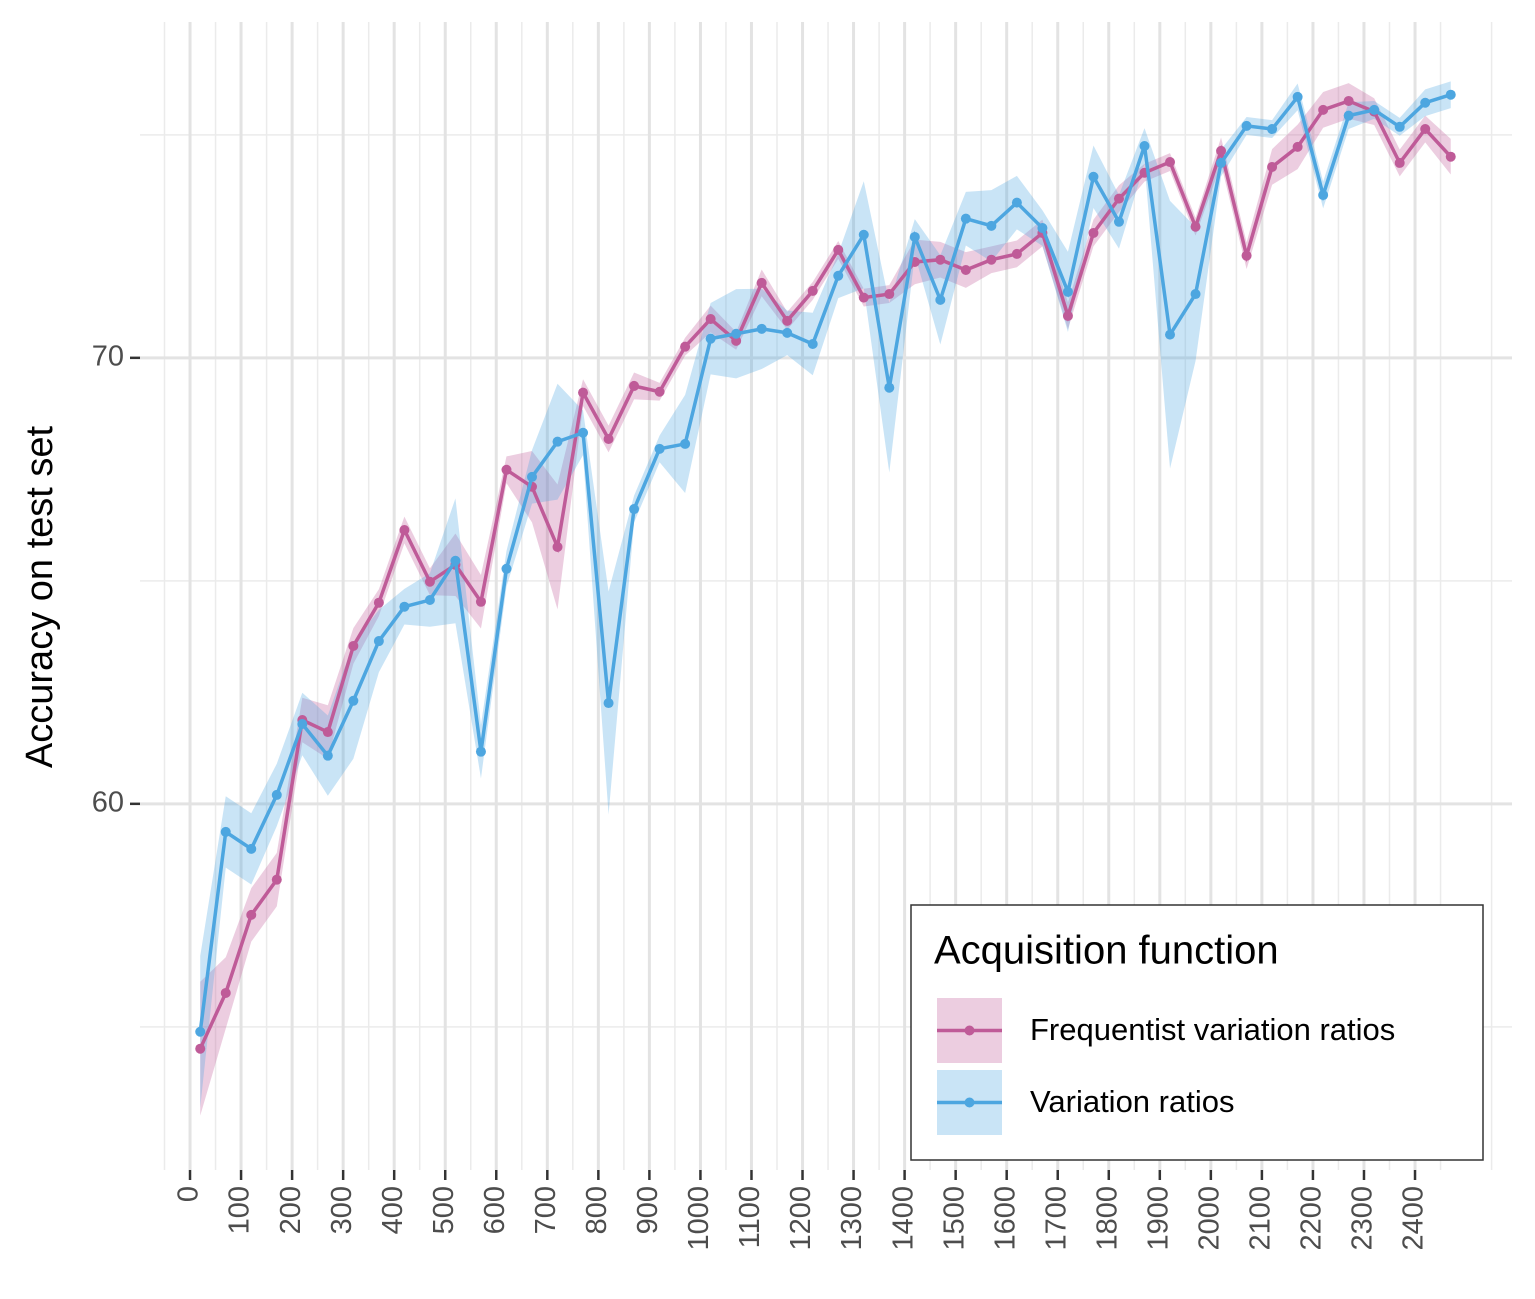  What do you see at coordinates (1261, 1218) in the screenshot?
I see `x-tick-label: 2100` at bounding box center [1261, 1218].